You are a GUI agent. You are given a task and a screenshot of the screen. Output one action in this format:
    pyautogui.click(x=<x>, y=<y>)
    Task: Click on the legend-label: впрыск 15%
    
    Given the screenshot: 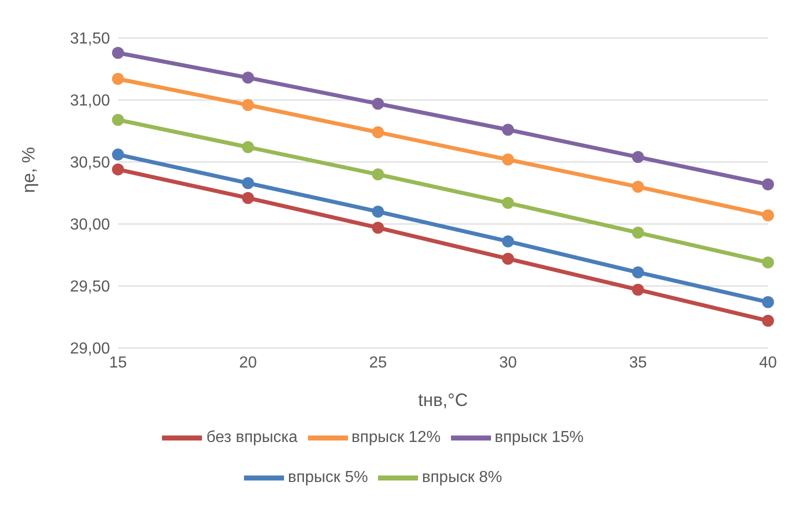 What is the action you would take?
    pyautogui.click(x=539, y=437)
    